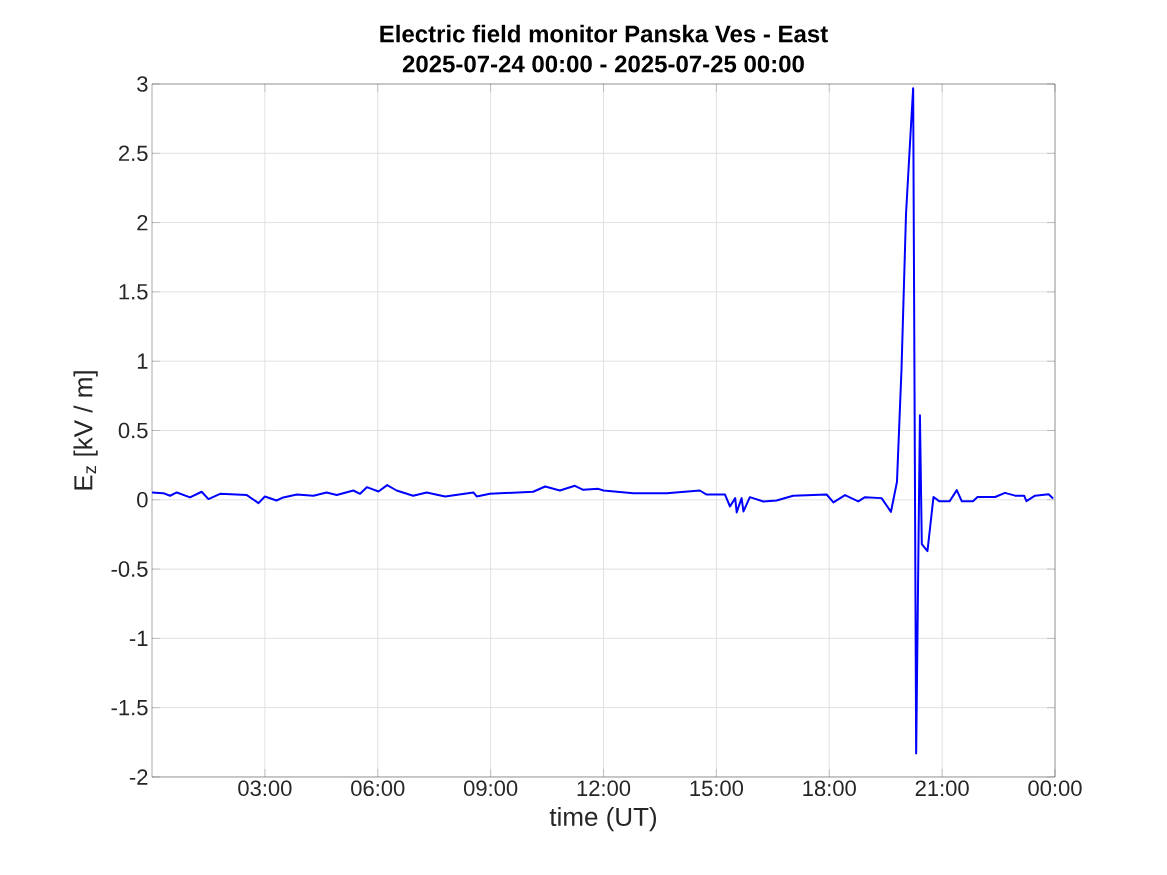 This screenshot has width=1167, height=875. What do you see at coordinates (829, 788) in the screenshot?
I see `x-tick-label: 18:00` at bounding box center [829, 788].